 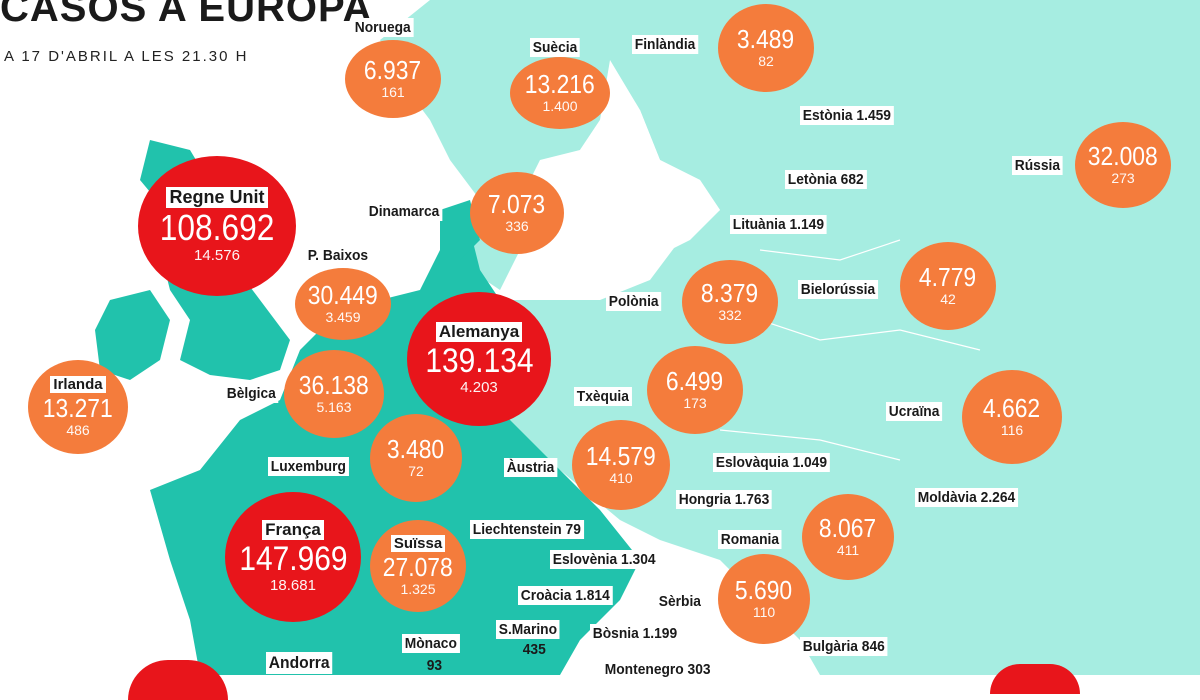 What do you see at coordinates (724, 500) in the screenshot?
I see `label-hongria: Hongria 1.763` at bounding box center [724, 500].